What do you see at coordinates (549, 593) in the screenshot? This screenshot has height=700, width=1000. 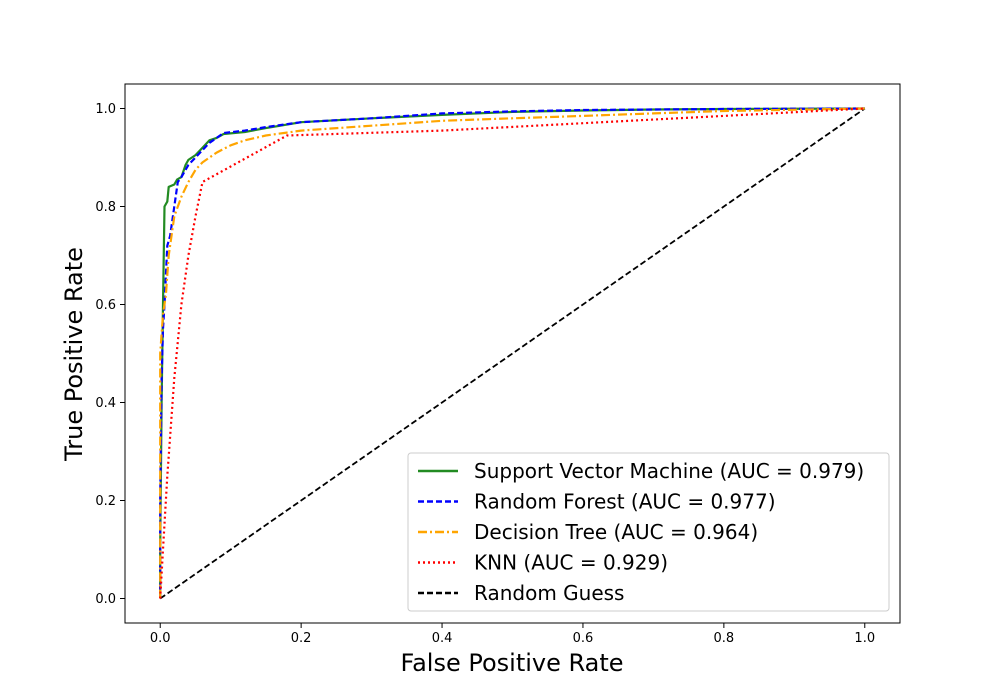 I see `legend-label-5: Random Guess` at bounding box center [549, 593].